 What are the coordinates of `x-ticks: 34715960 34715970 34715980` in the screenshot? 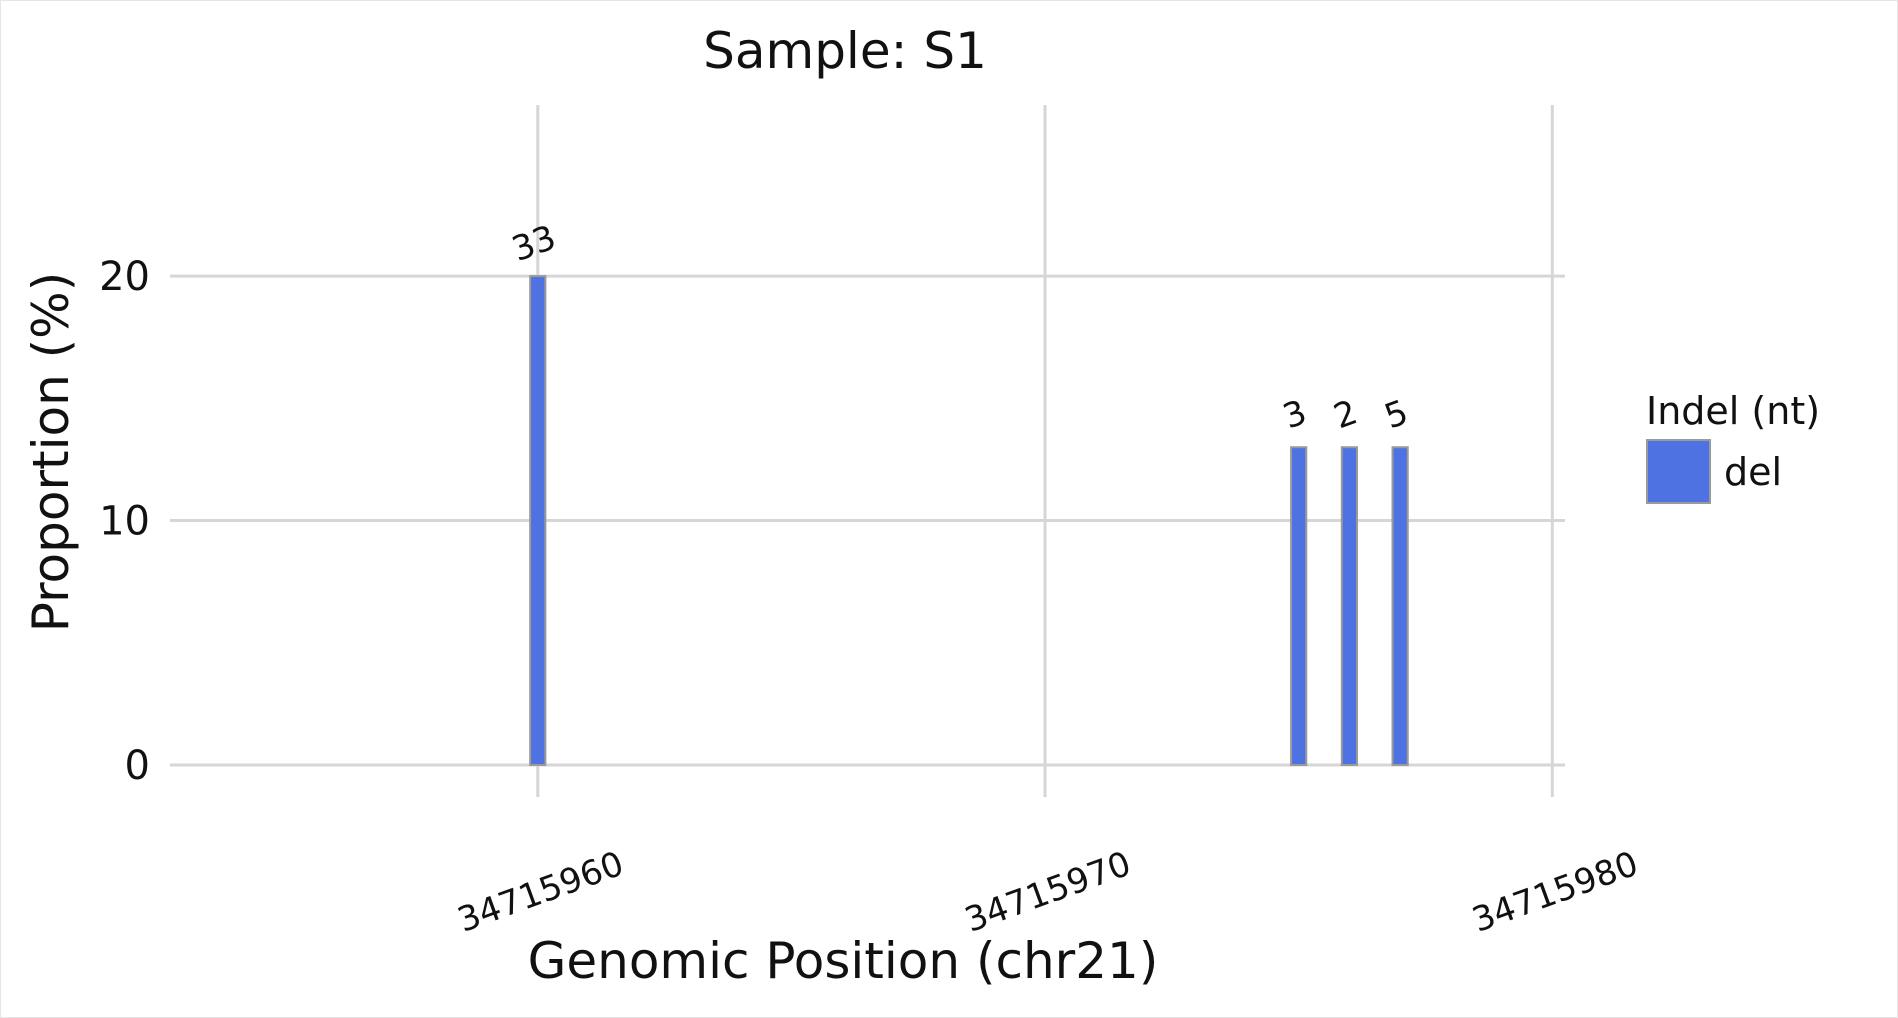 It's located at (1048, 892).